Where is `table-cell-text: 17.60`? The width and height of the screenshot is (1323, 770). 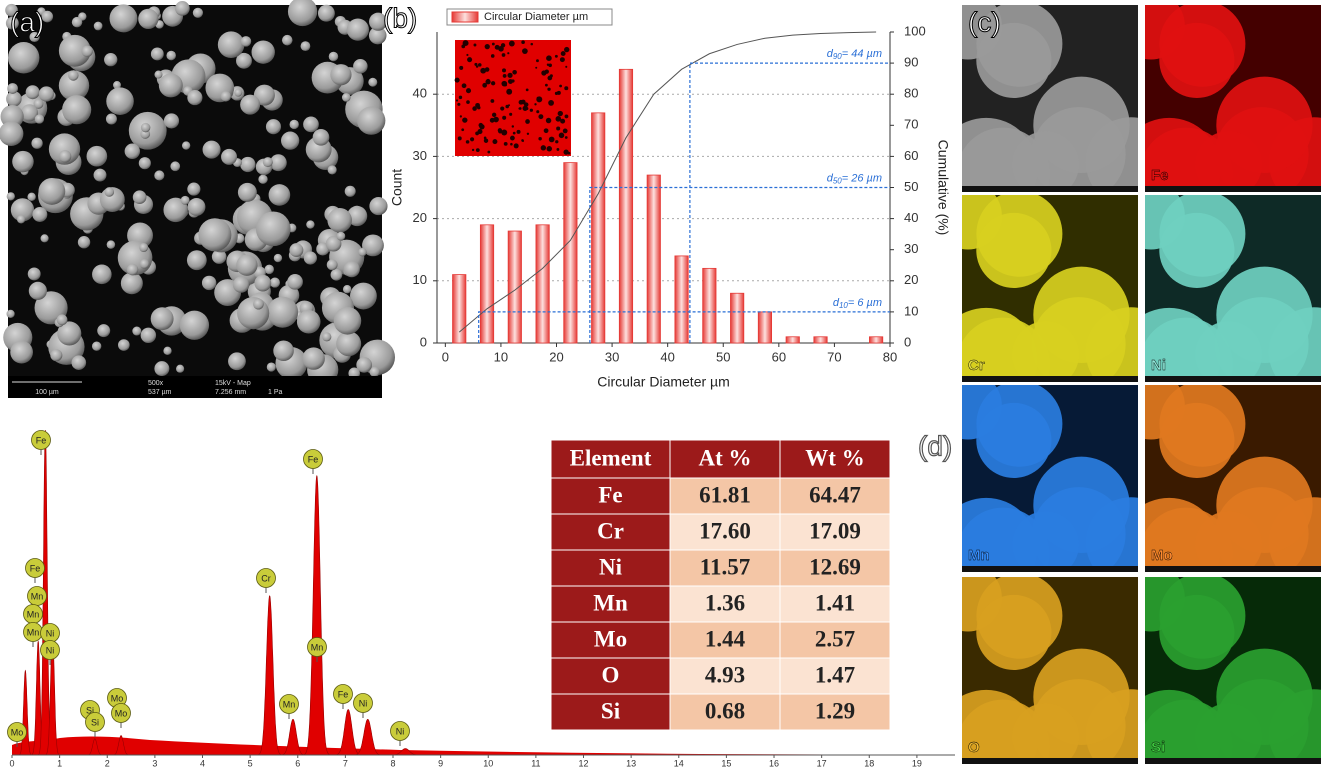 table-cell-text: 17.60 is located at coordinates (725, 530).